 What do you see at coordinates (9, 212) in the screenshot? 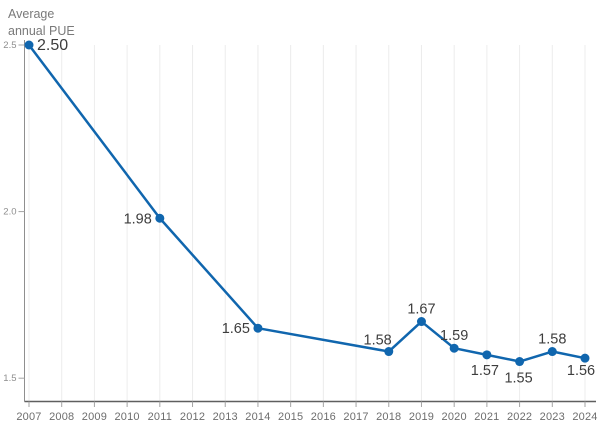
I see `y-tick-label: 2.0` at bounding box center [9, 212].